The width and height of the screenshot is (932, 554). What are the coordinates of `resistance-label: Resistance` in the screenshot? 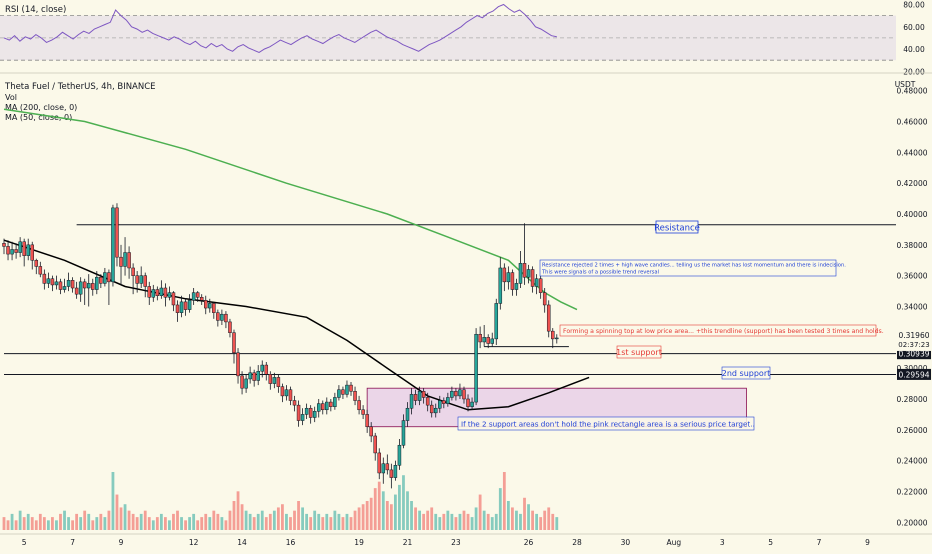 It's located at (677, 229).